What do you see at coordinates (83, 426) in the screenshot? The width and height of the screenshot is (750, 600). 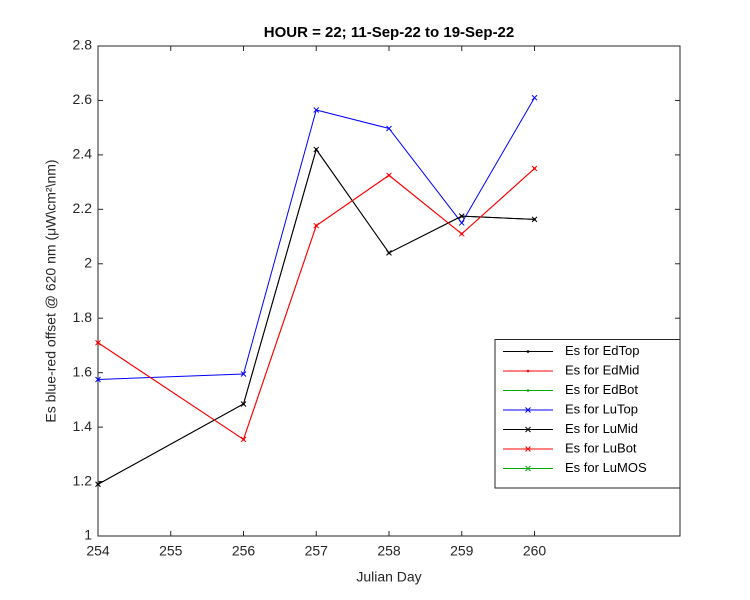 I see `y-tick-label: 1.4` at bounding box center [83, 426].